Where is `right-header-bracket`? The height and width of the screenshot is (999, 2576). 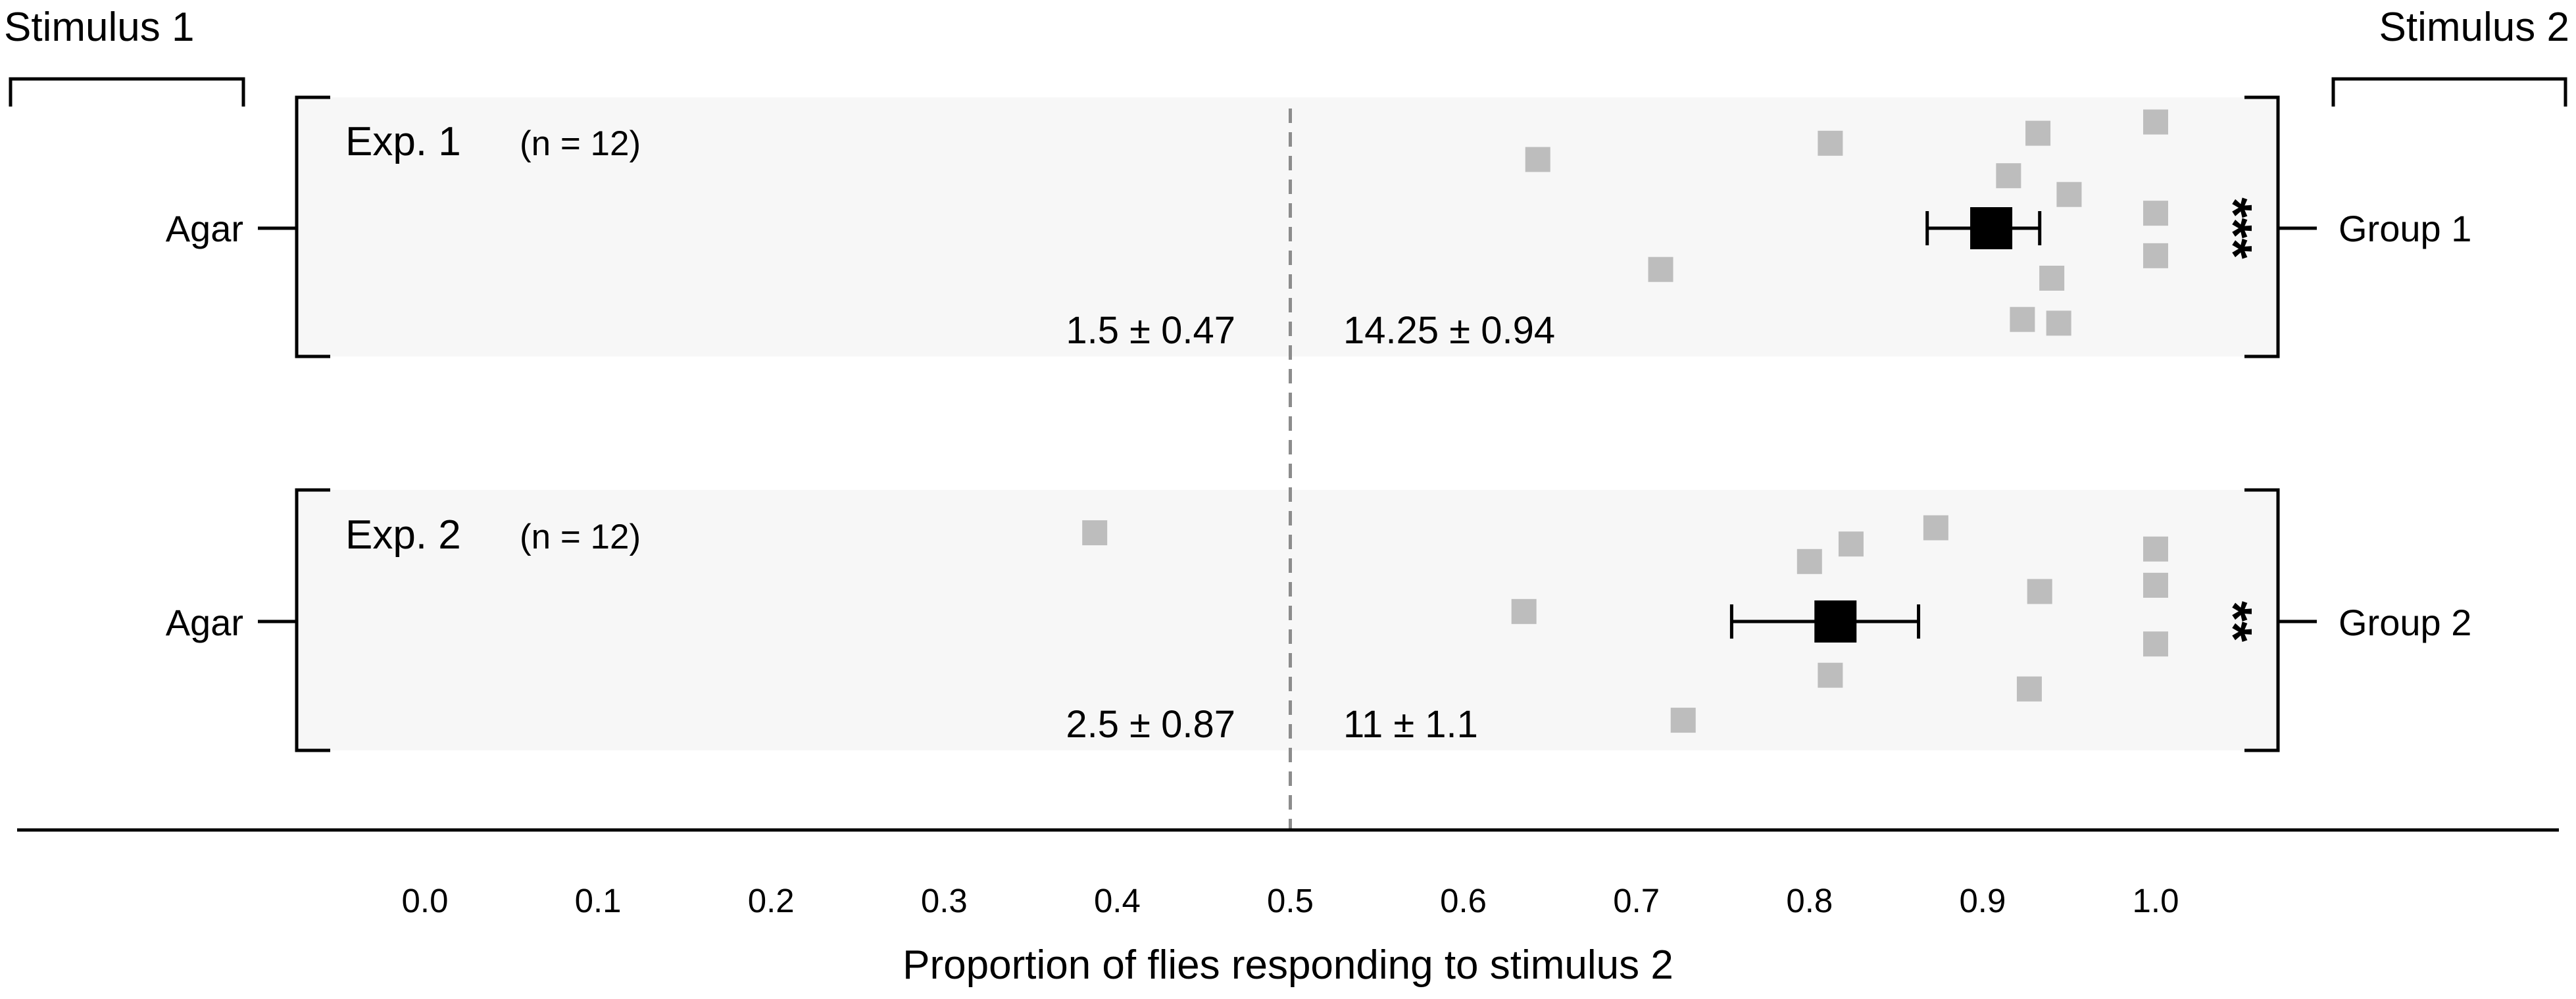
right-header-bracket is located at coordinates (2449, 92).